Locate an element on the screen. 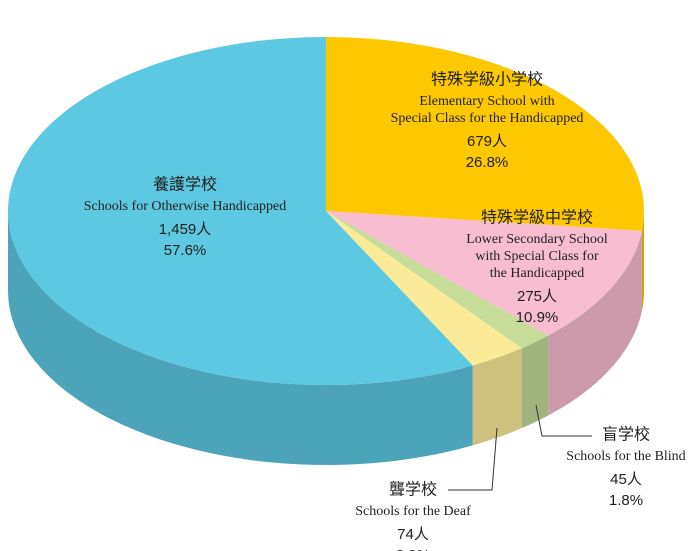 The image size is (698, 551). count-label: 679人 is located at coordinates (487, 141).